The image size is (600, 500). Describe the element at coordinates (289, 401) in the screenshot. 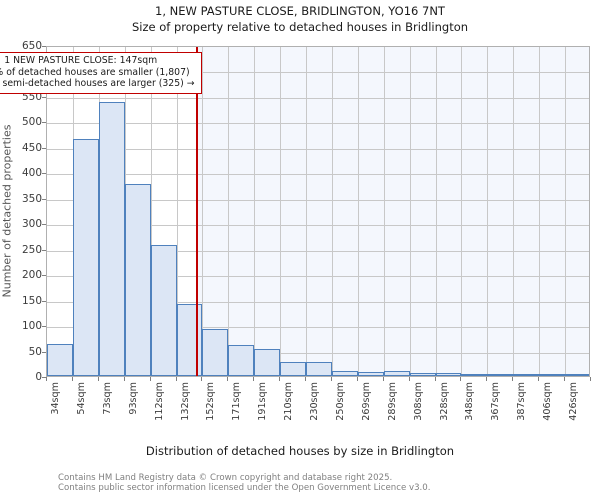

I see `x-axis-tick-label: 210sqm` at that location.